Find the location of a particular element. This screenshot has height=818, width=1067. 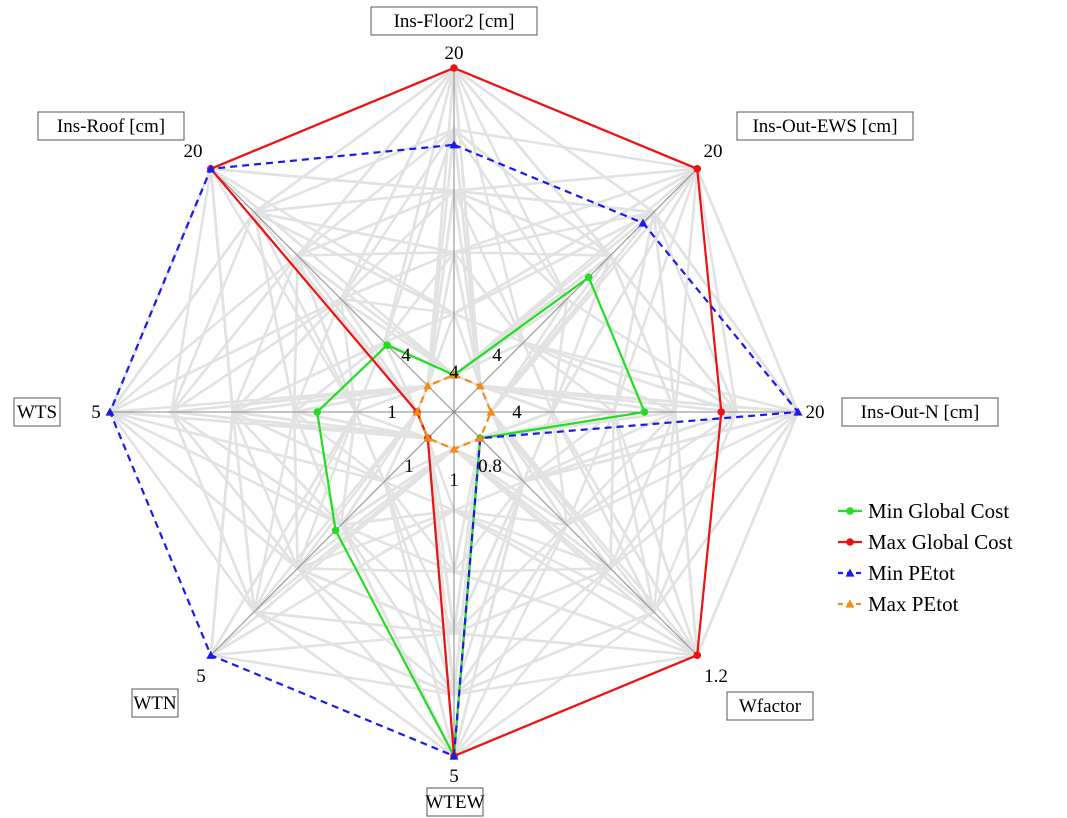

series-max-petot is located at coordinates (454, 411).